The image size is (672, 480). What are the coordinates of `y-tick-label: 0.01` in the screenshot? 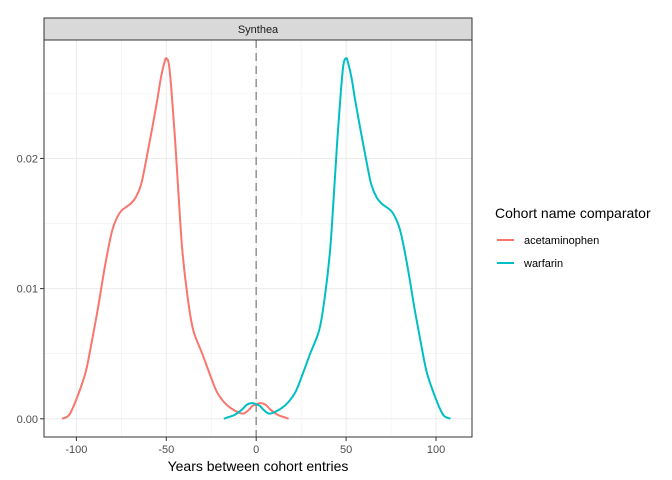 It's located at (27, 290).